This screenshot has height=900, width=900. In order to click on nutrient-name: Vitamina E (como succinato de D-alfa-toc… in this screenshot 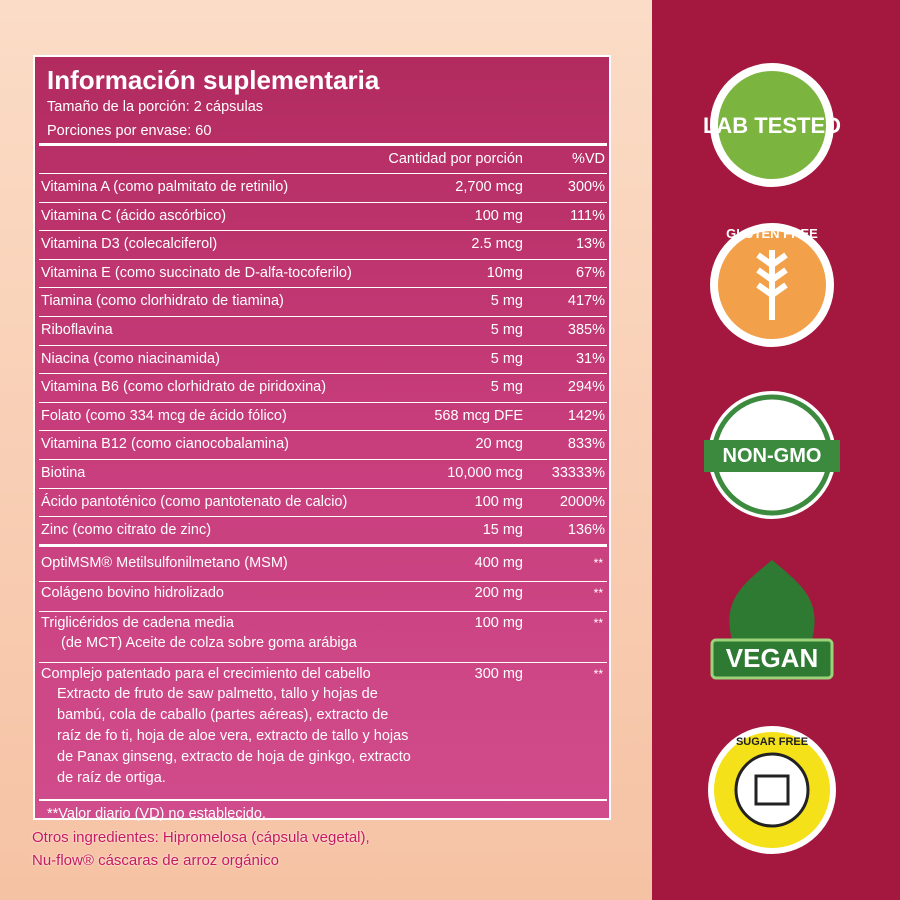, I will do `click(196, 272)`.